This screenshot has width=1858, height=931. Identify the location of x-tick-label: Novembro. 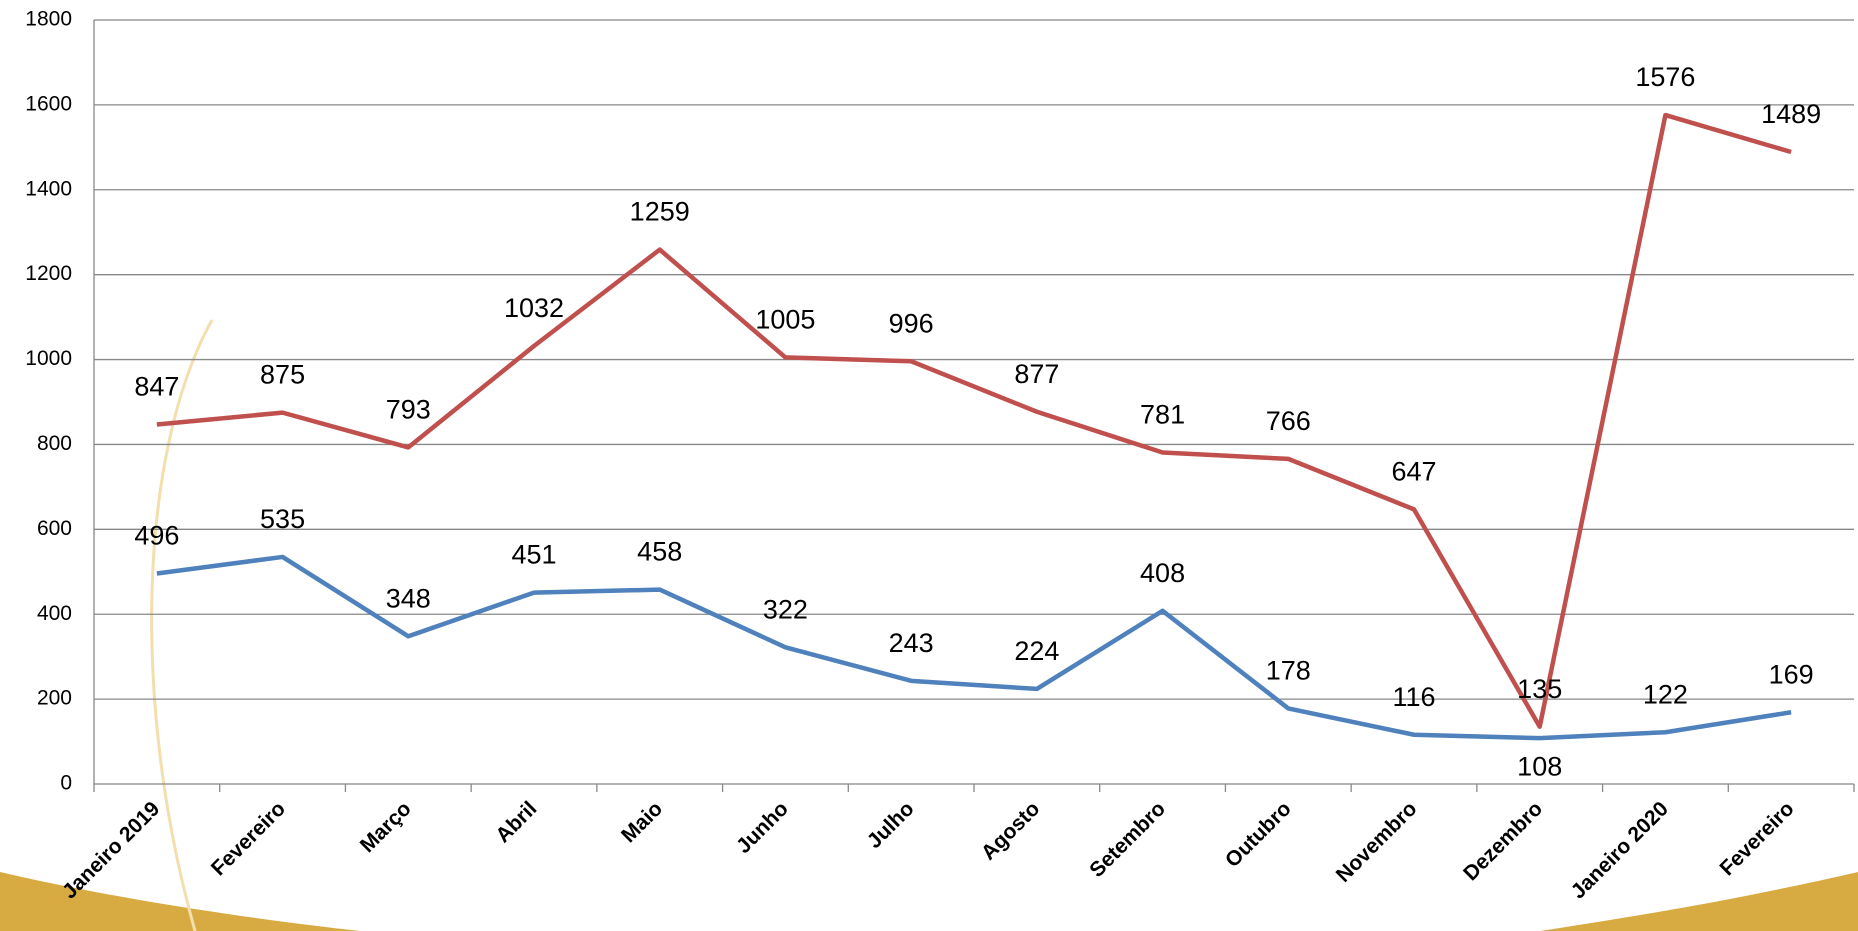
(1377, 842).